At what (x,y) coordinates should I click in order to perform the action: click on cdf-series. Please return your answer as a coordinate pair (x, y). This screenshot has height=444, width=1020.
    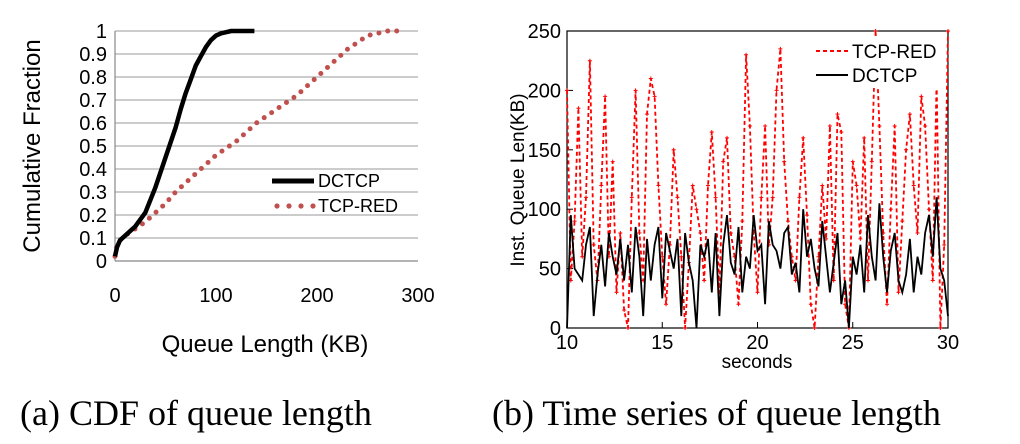
    Looking at the image, I should click on (259, 143).